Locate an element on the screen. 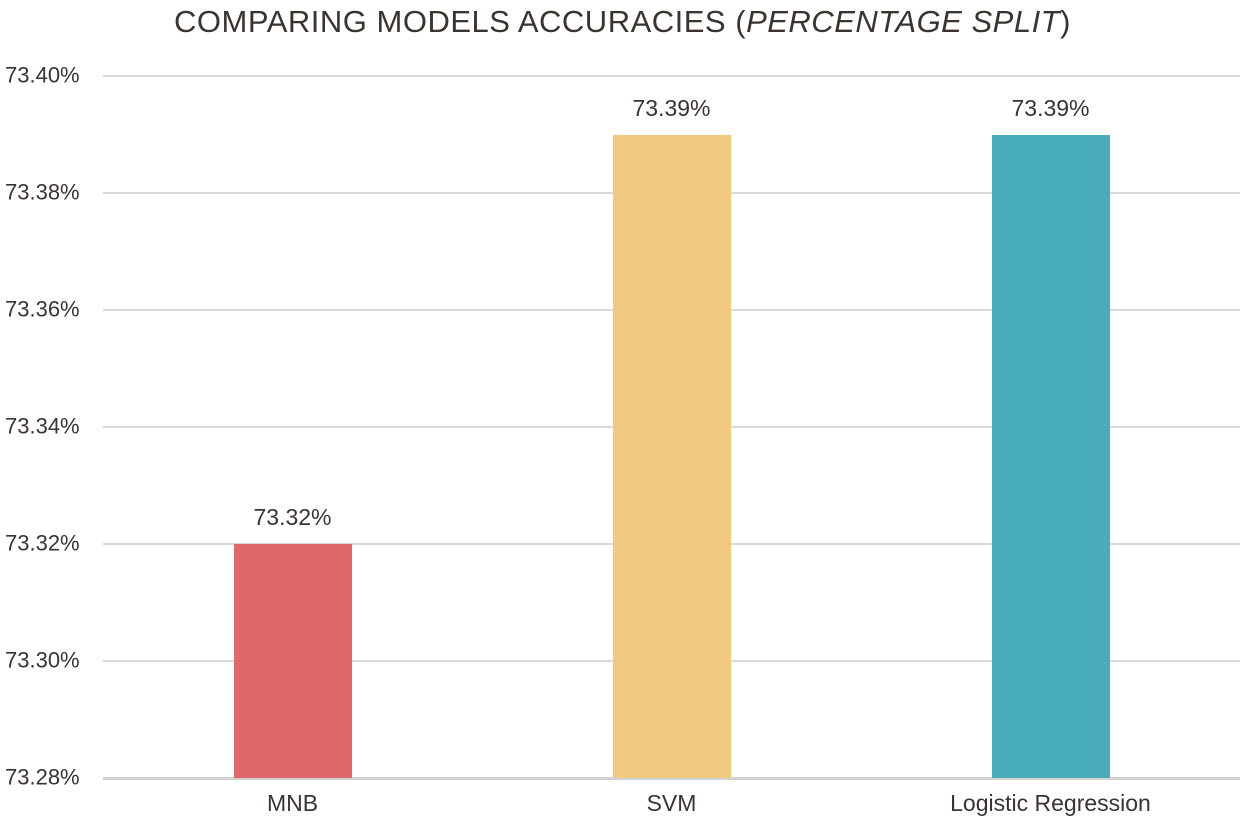 The image size is (1245, 831). y-tick-label: 73.32% is located at coordinates (42, 543).